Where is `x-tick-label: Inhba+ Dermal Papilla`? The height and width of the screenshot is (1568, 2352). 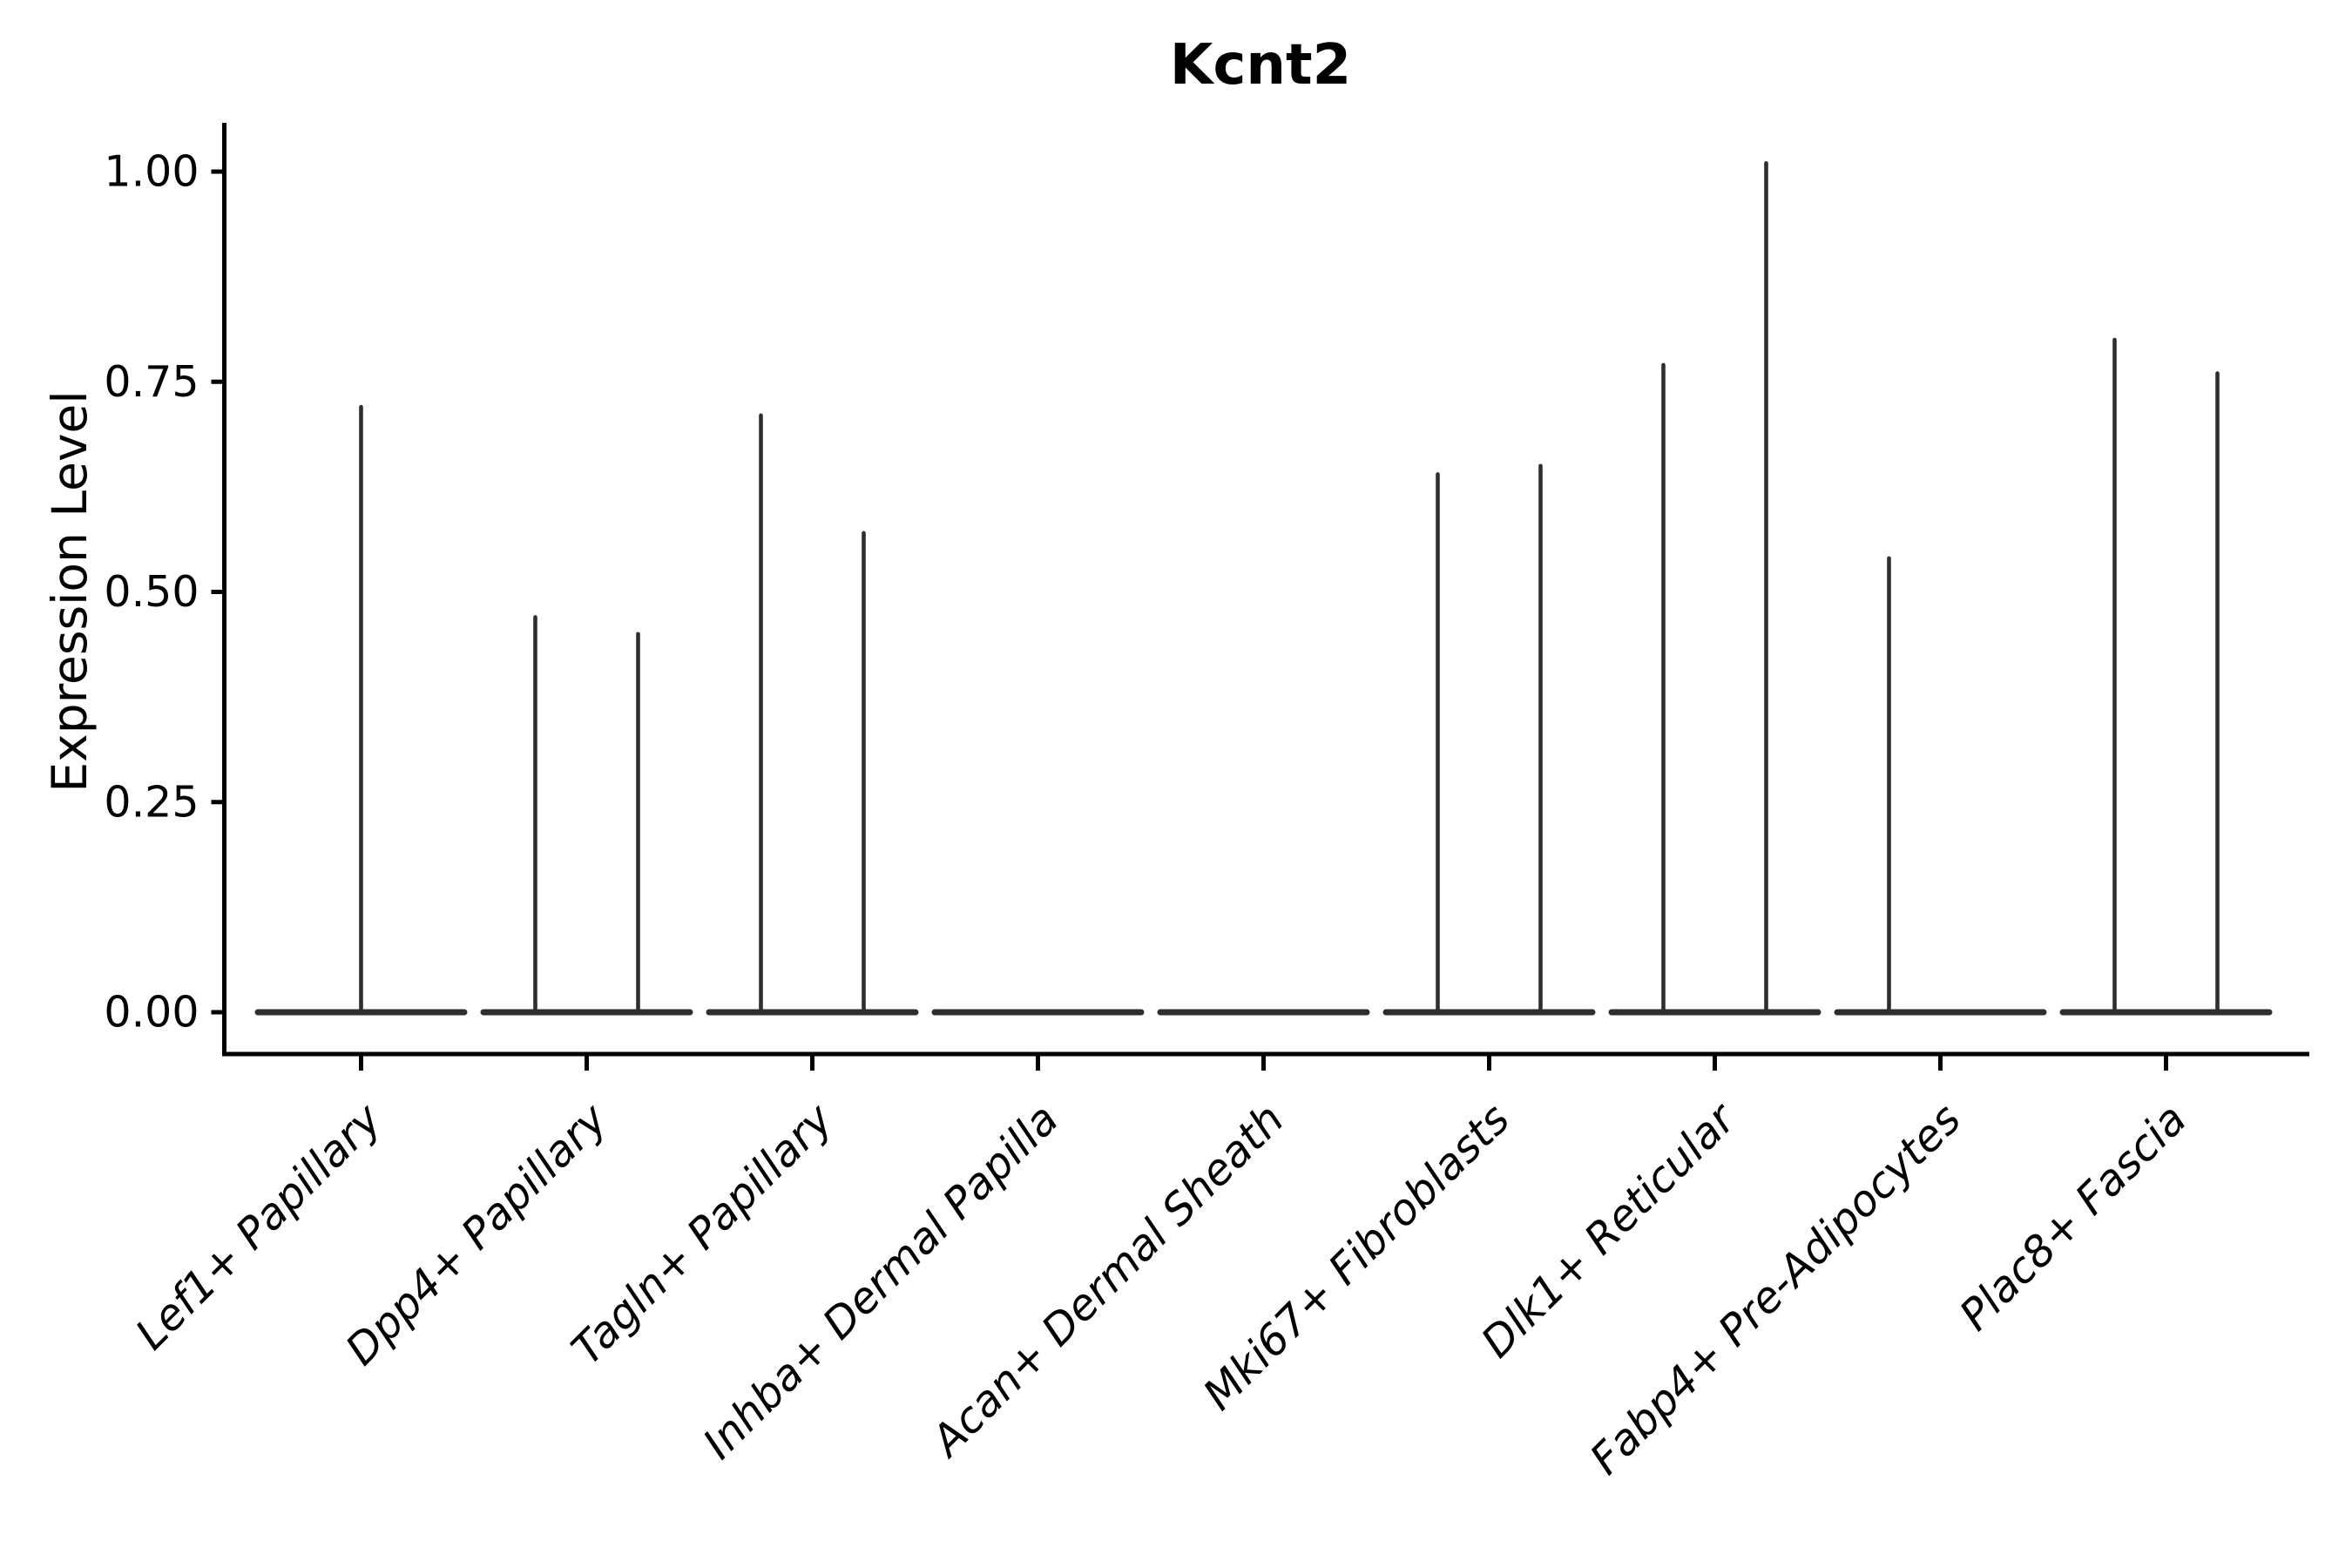
x-tick-label: Inhba+ Dermal Papilla is located at coordinates (880, 1281).